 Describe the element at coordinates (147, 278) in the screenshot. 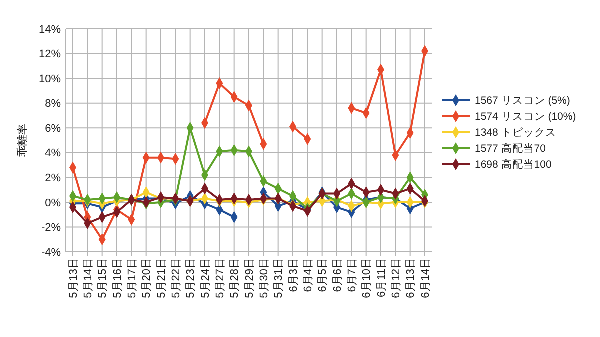

I see `x-tick-label: 5月20日` at that location.